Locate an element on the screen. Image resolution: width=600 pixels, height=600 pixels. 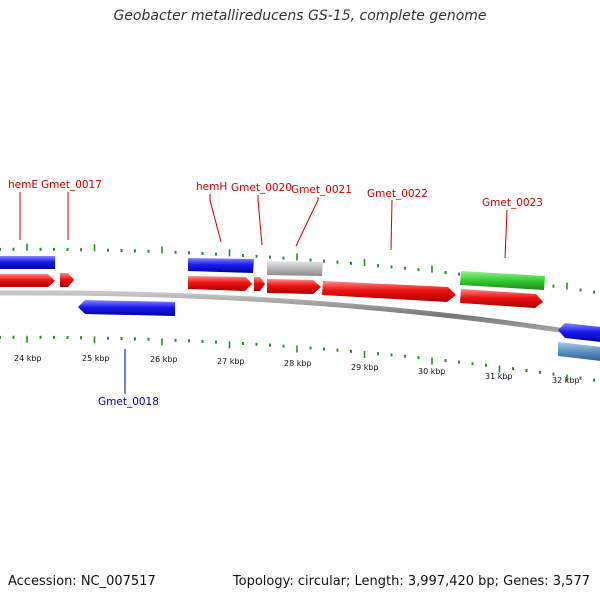
gene-label-Gmet_0018: Gmet_0018 is located at coordinates (128, 402).